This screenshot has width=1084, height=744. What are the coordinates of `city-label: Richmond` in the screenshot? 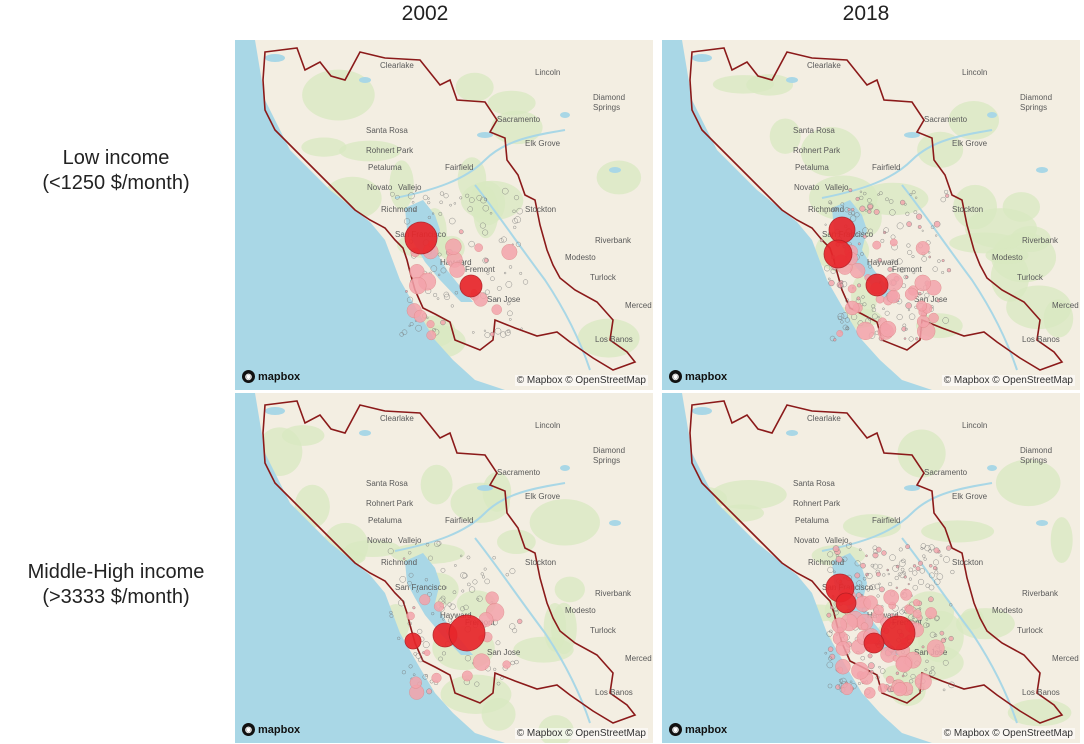 It's located at (399, 209).